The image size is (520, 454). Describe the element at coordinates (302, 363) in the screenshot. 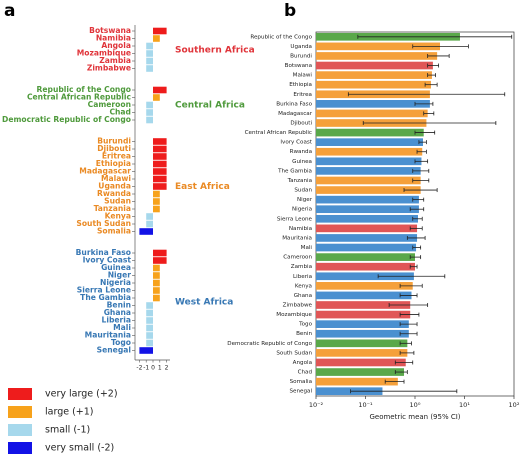

I see `category-label: Angola` at that location.